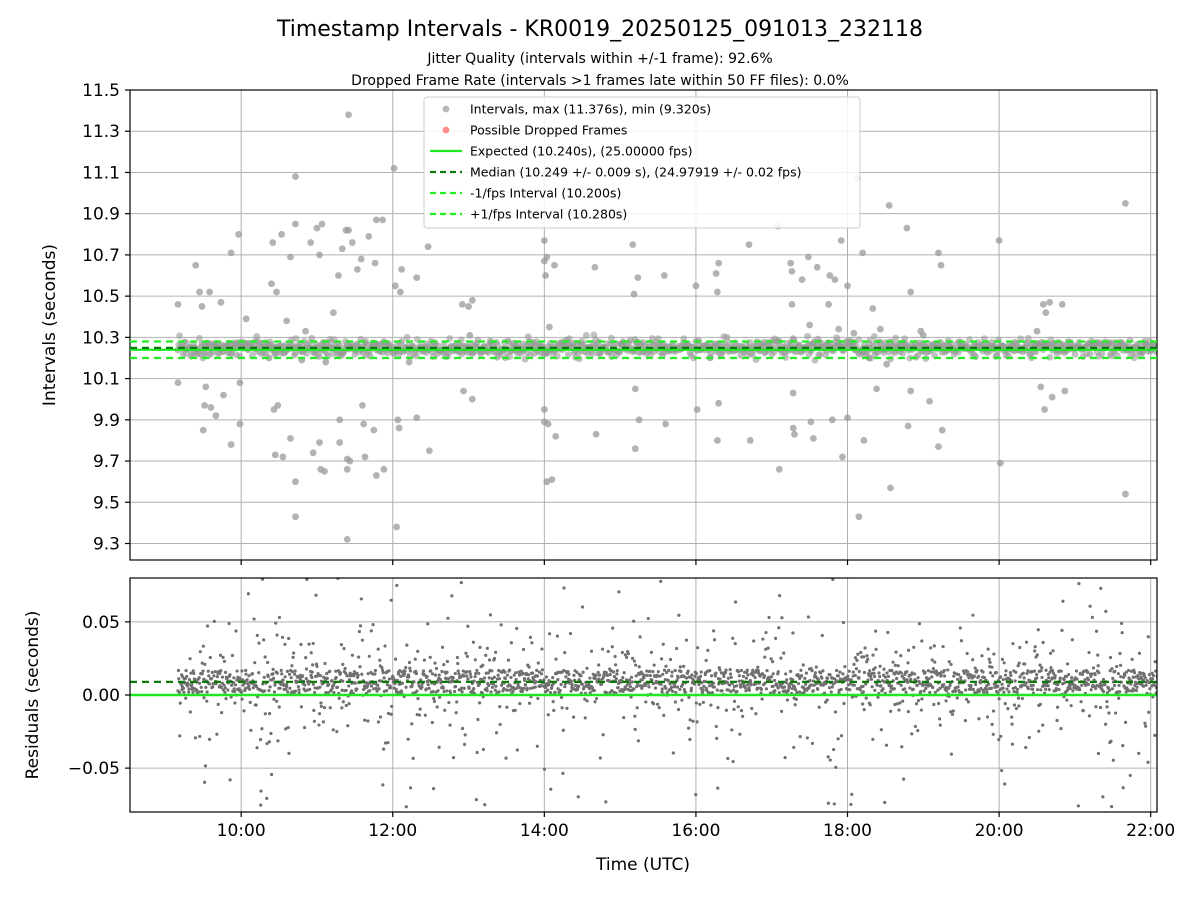  Describe the element at coordinates (392, 831) in the screenshot. I see `x-tick-label: 12:00` at that location.